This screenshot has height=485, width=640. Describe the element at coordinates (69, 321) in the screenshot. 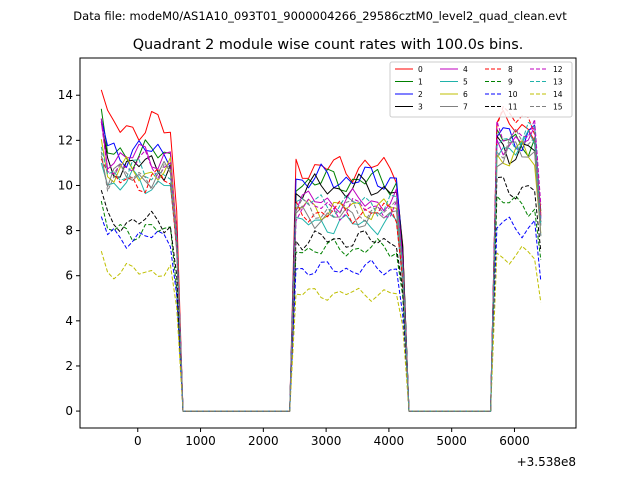

I see `y-tick-label: 4` at that location.